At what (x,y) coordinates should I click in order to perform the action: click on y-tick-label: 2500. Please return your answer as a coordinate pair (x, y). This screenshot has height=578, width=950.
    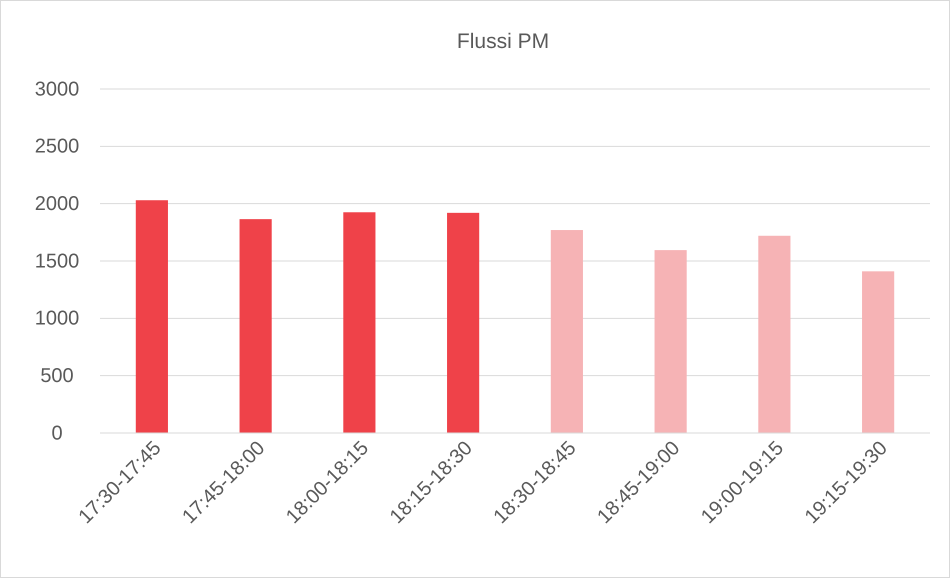
    Looking at the image, I should click on (57, 147).